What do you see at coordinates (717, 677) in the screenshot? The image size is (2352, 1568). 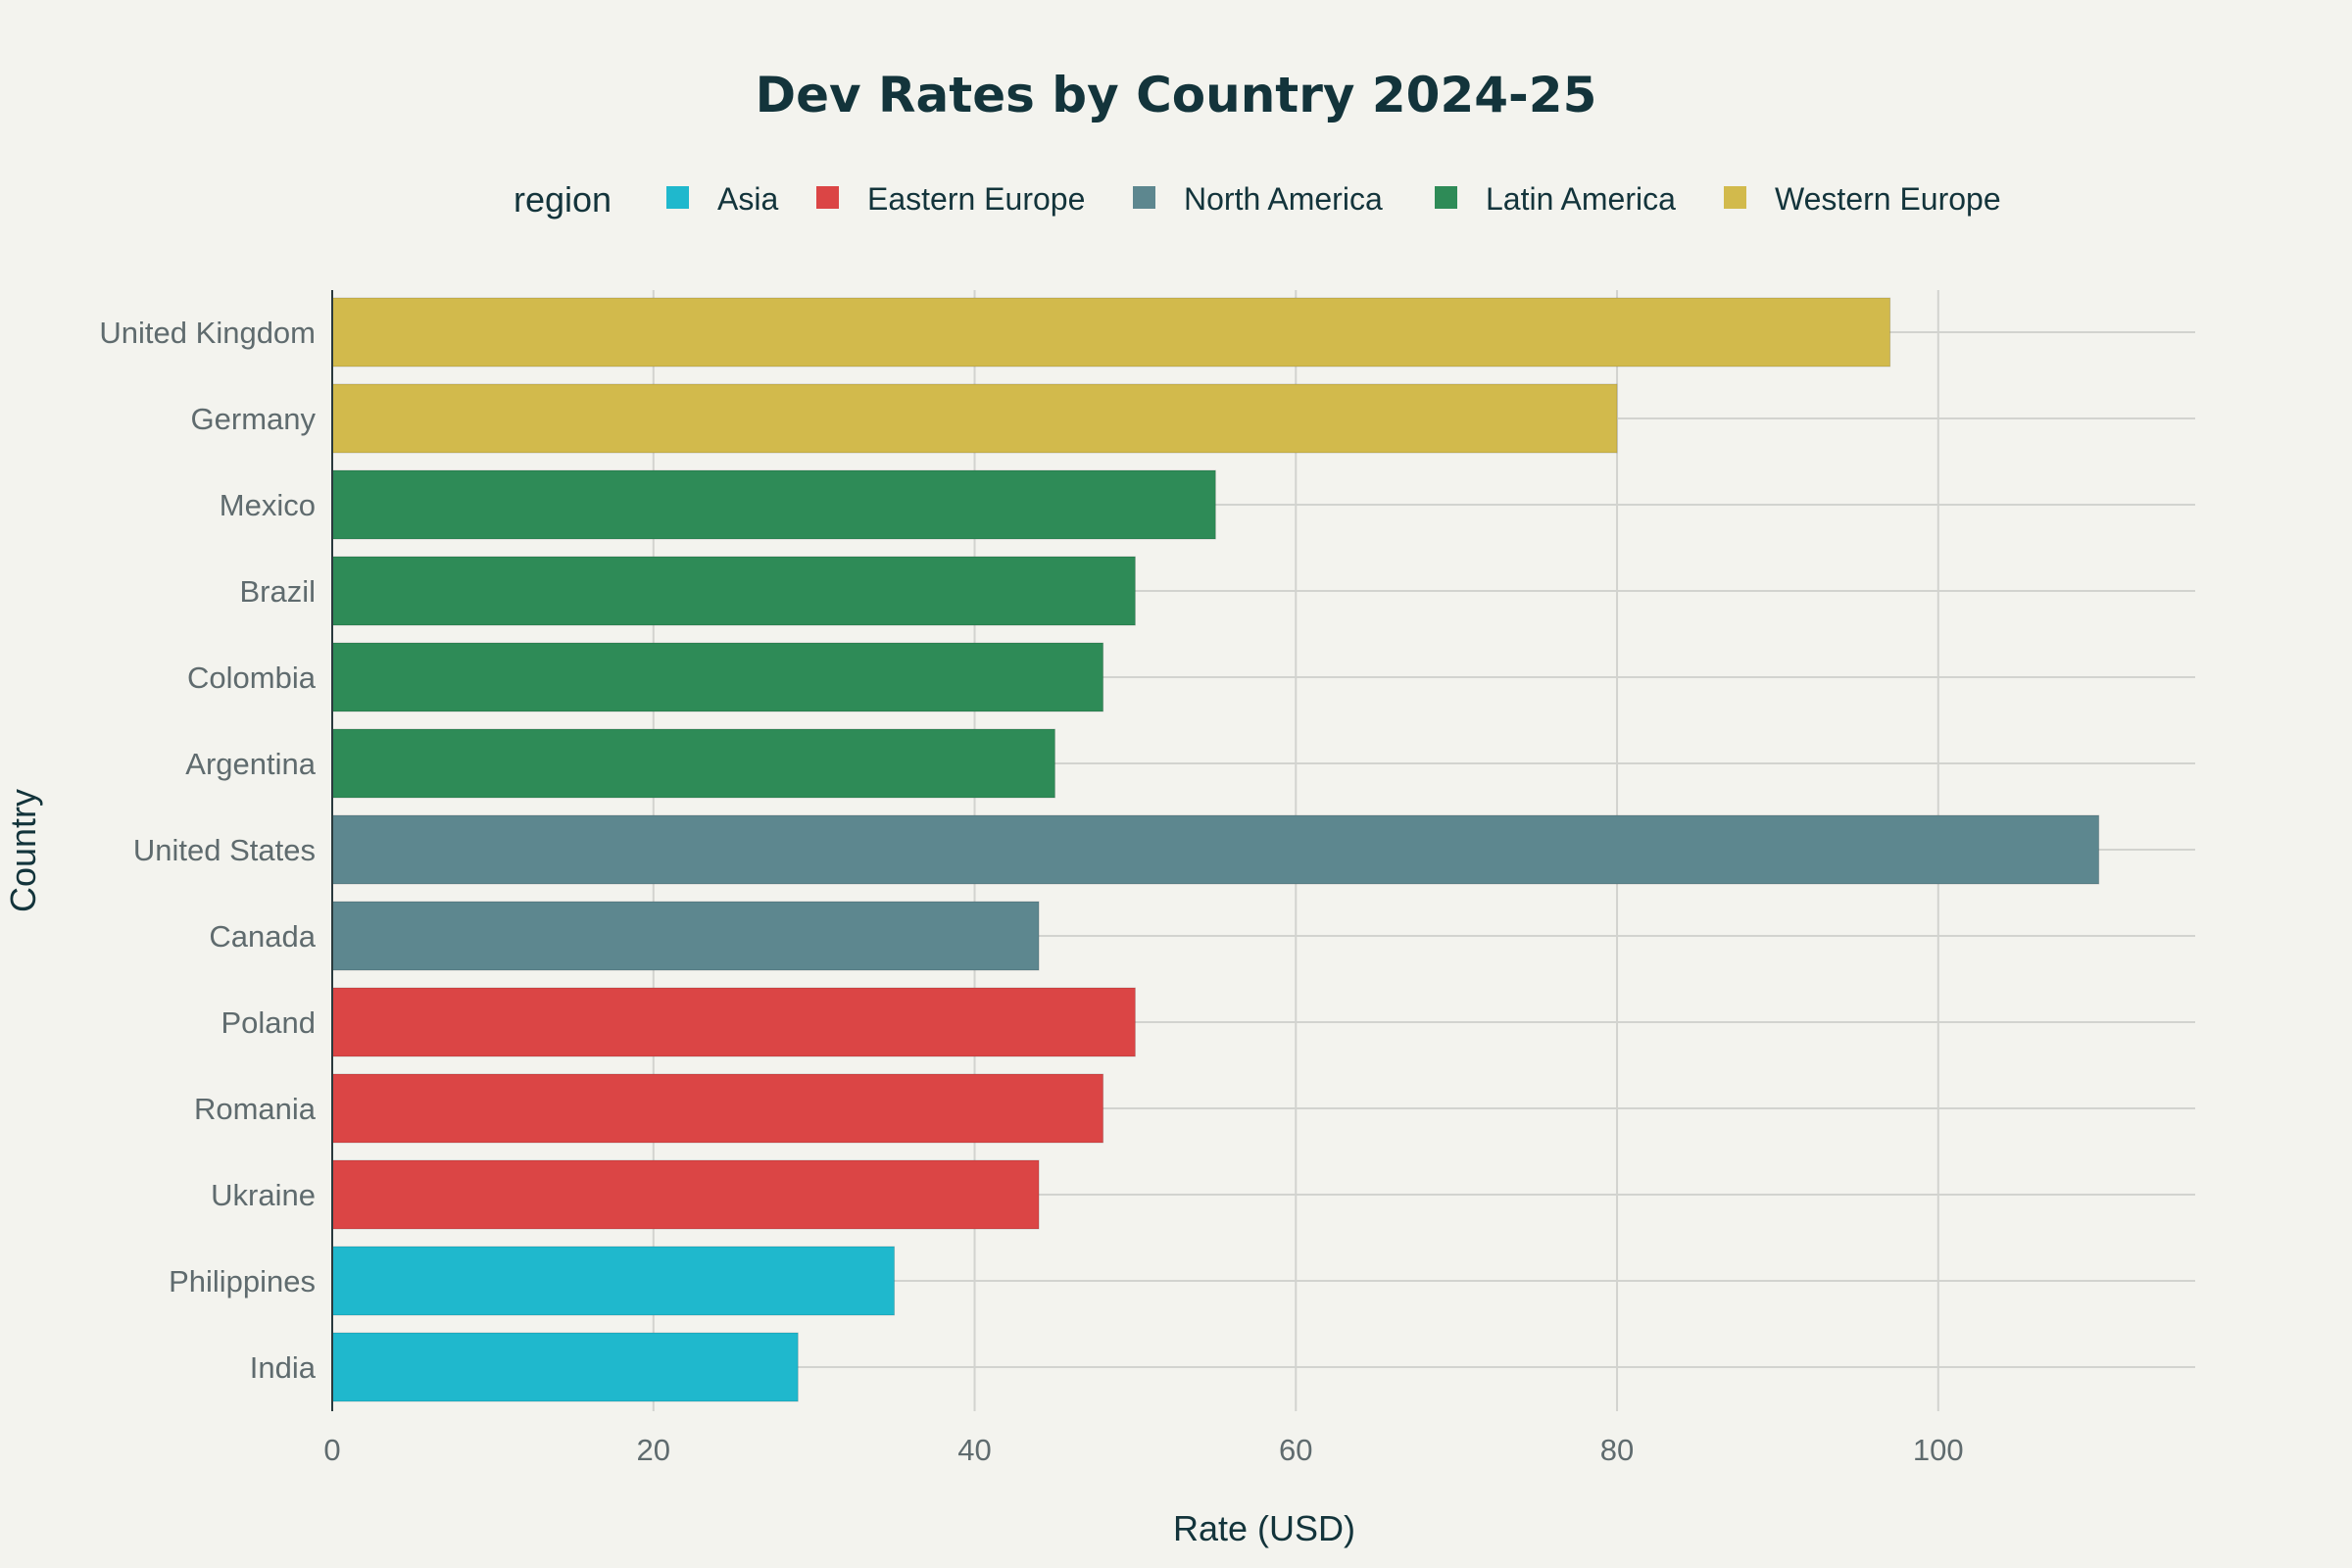 I see `bar-colombia` at bounding box center [717, 677].